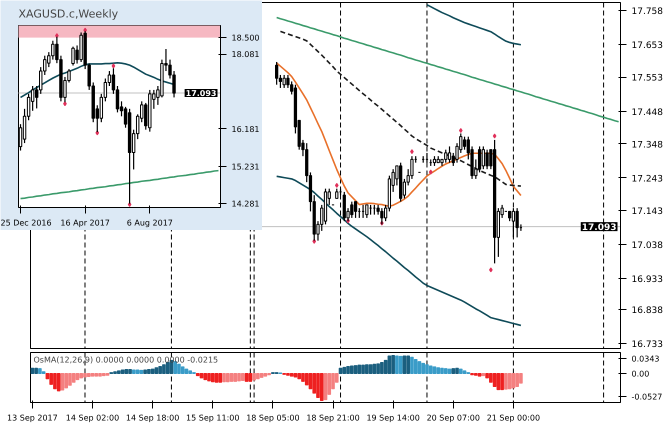 The image size is (665, 425). I want to click on x-tick-label: 14 Sep 02:00, so click(93, 418).